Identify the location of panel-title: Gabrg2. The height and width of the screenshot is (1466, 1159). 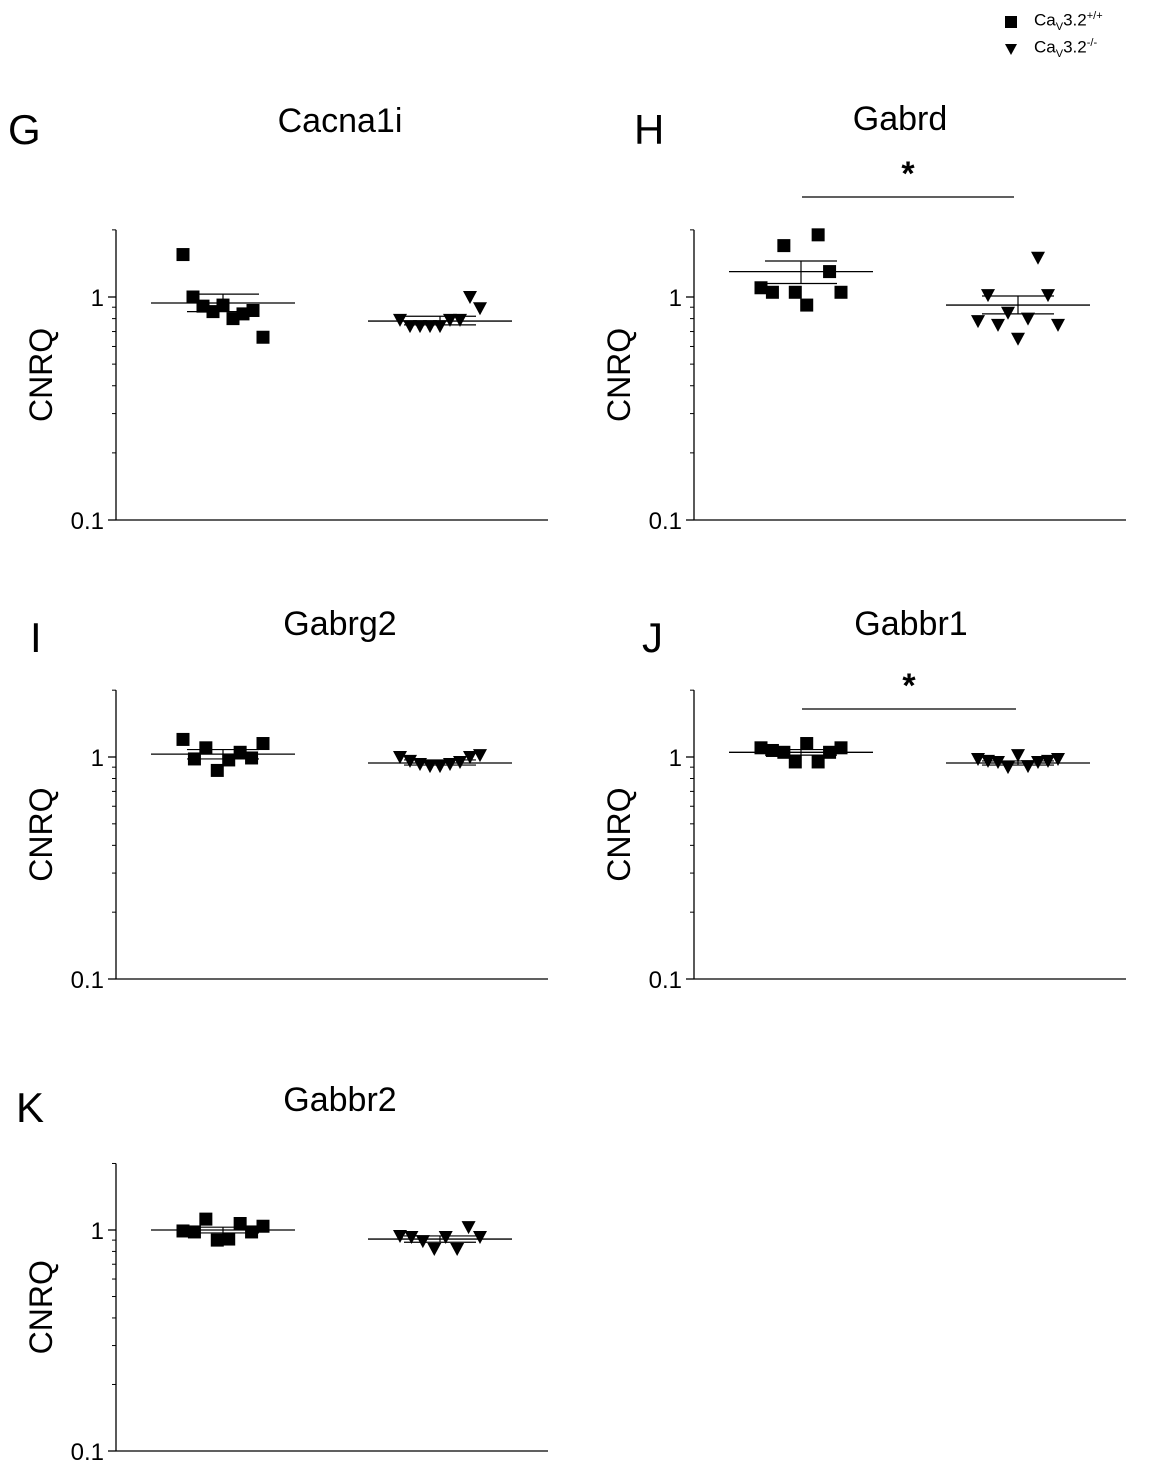
(339, 624).